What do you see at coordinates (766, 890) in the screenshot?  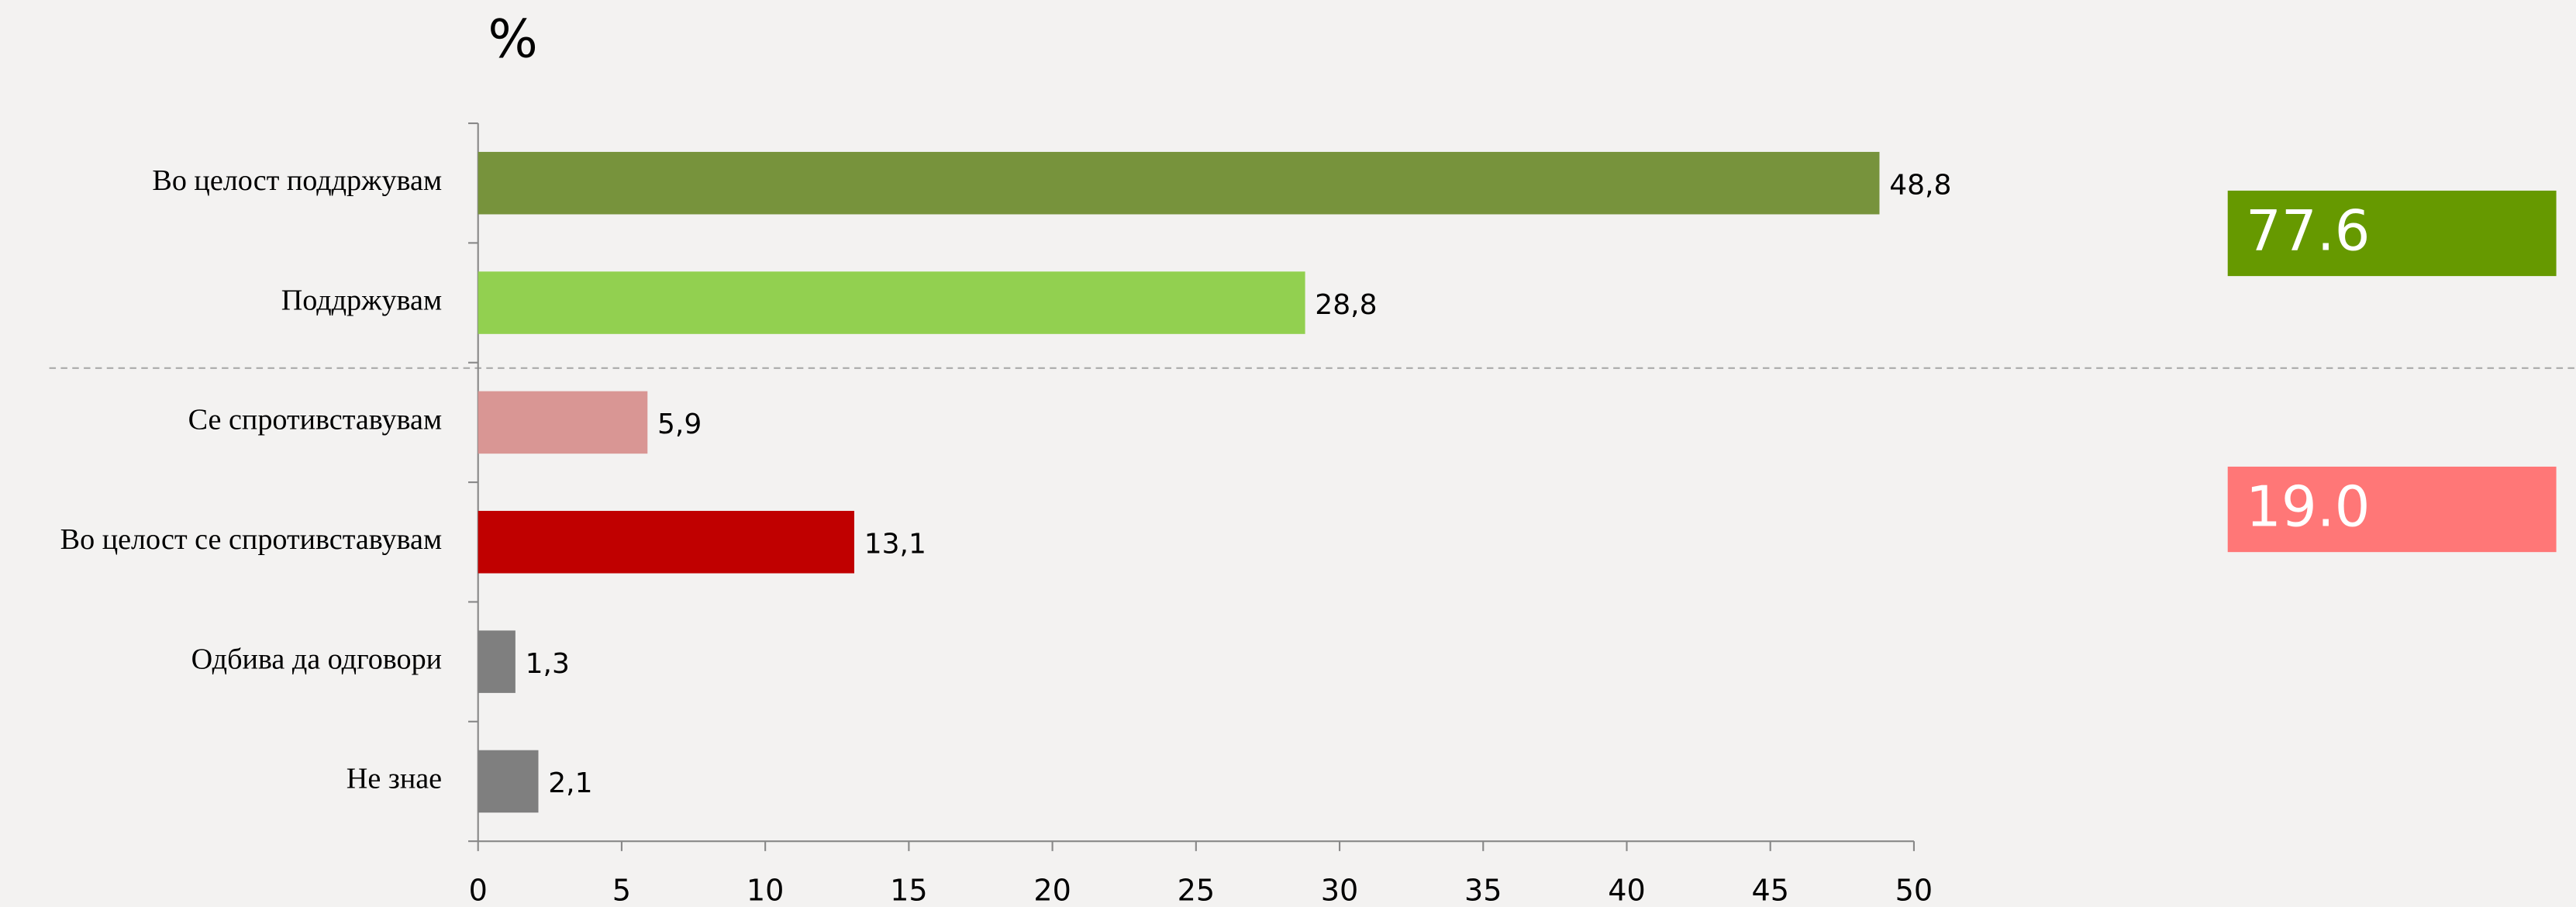 I see `x-tick-label: 10` at bounding box center [766, 890].